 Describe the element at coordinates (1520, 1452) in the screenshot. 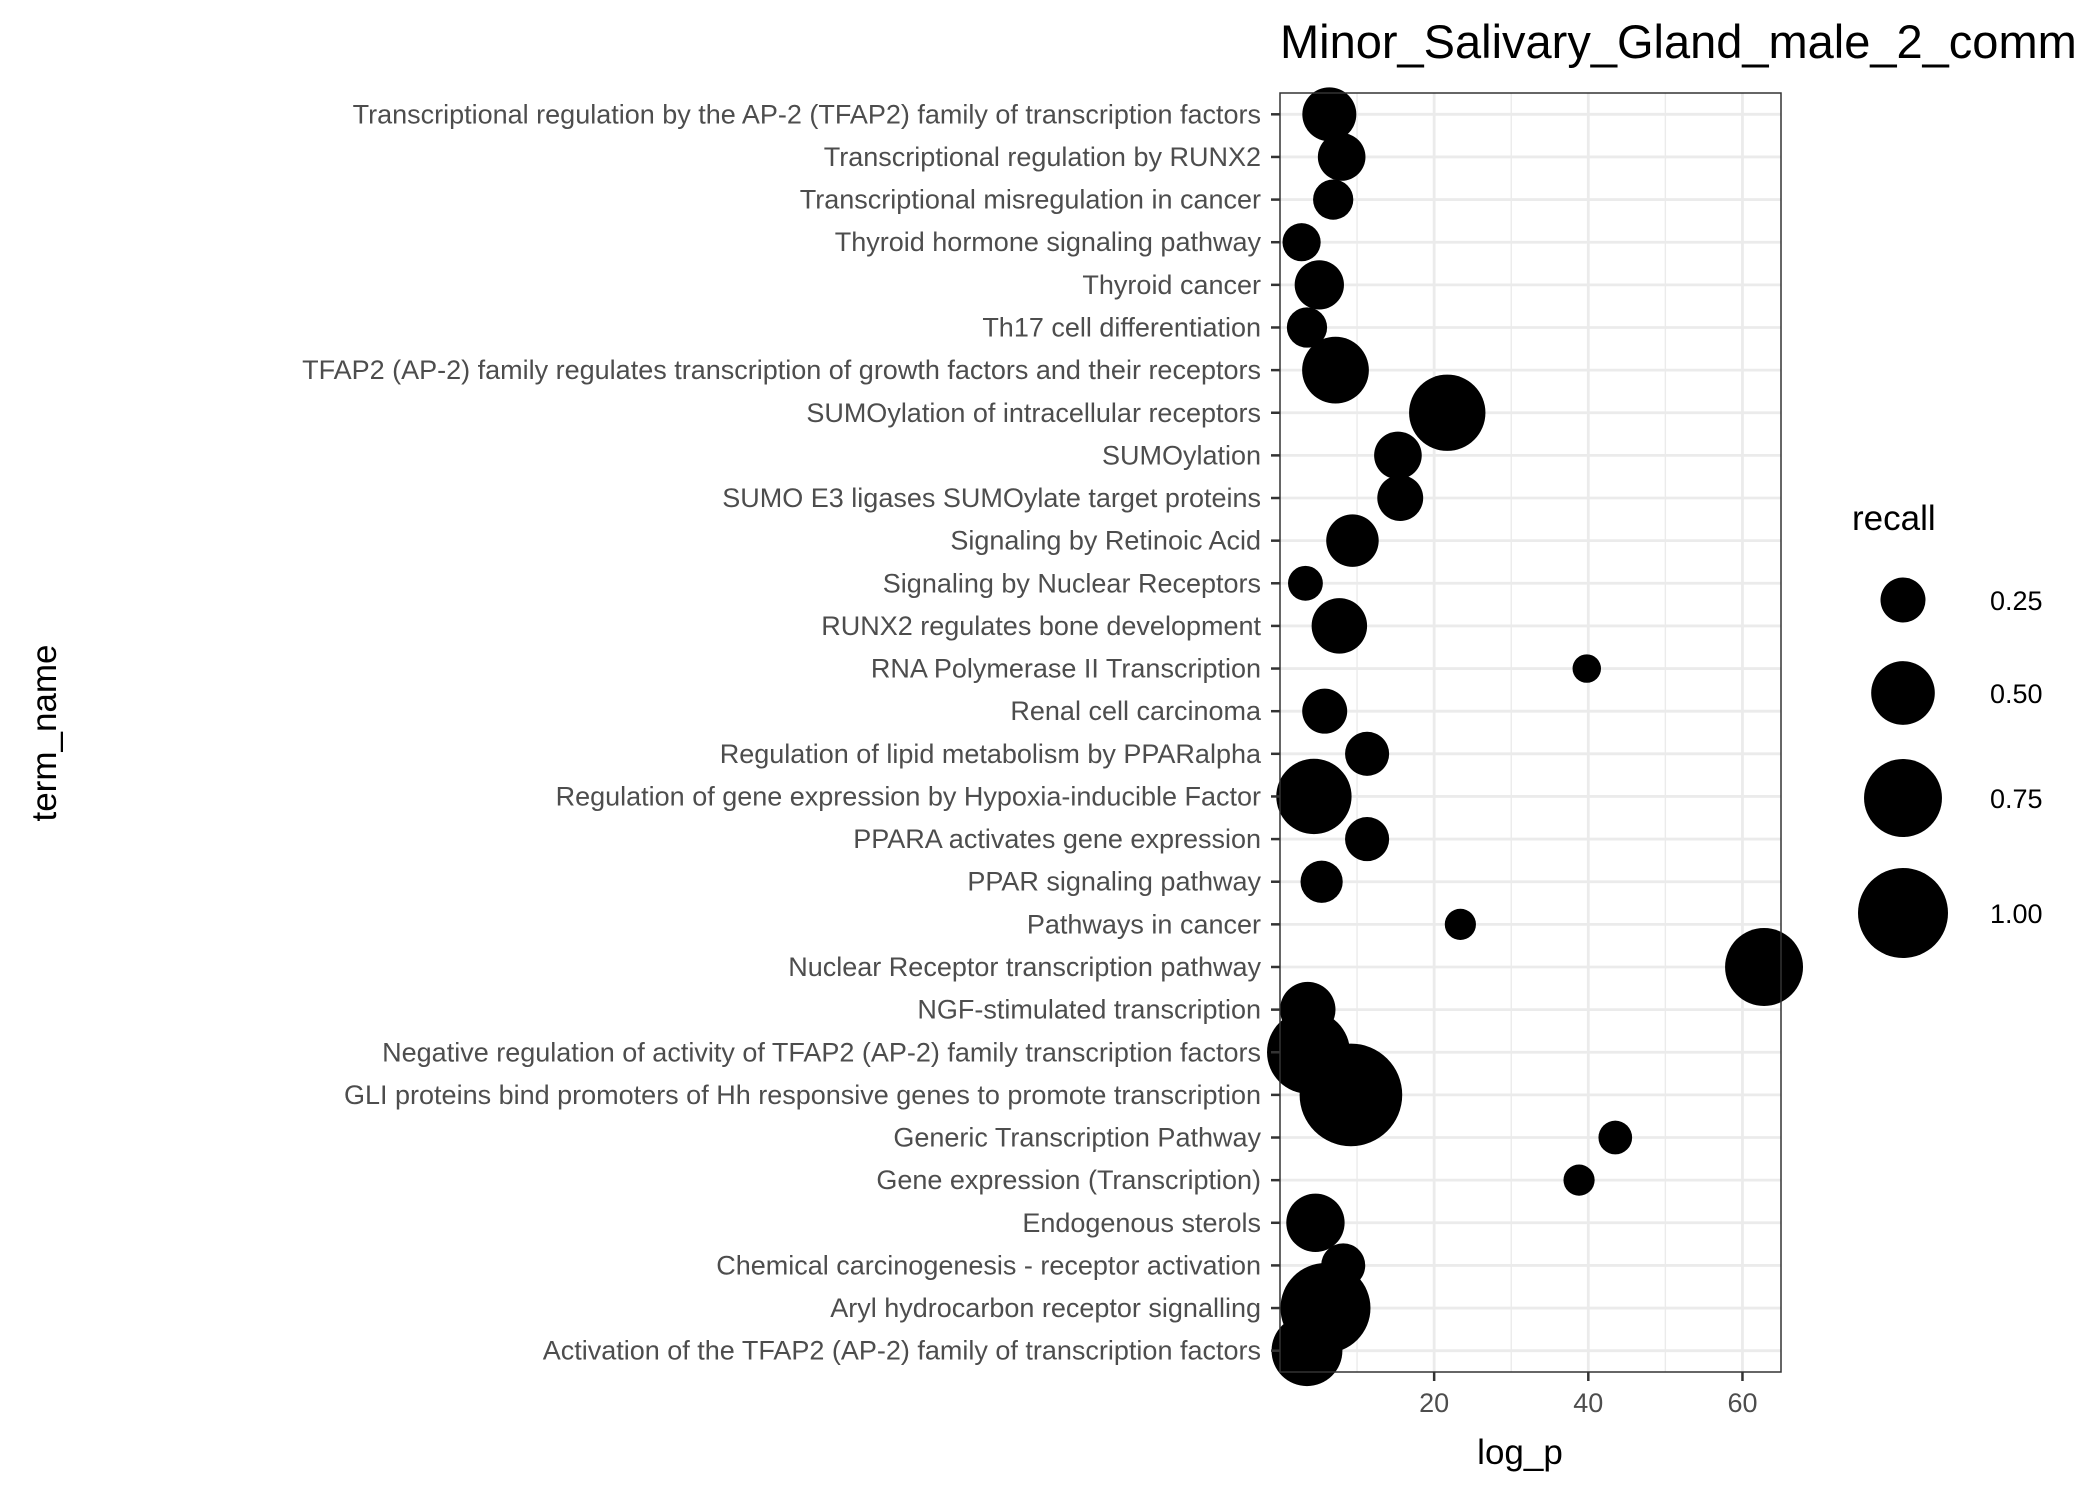

I see `x-axis-title: log_p` at that location.